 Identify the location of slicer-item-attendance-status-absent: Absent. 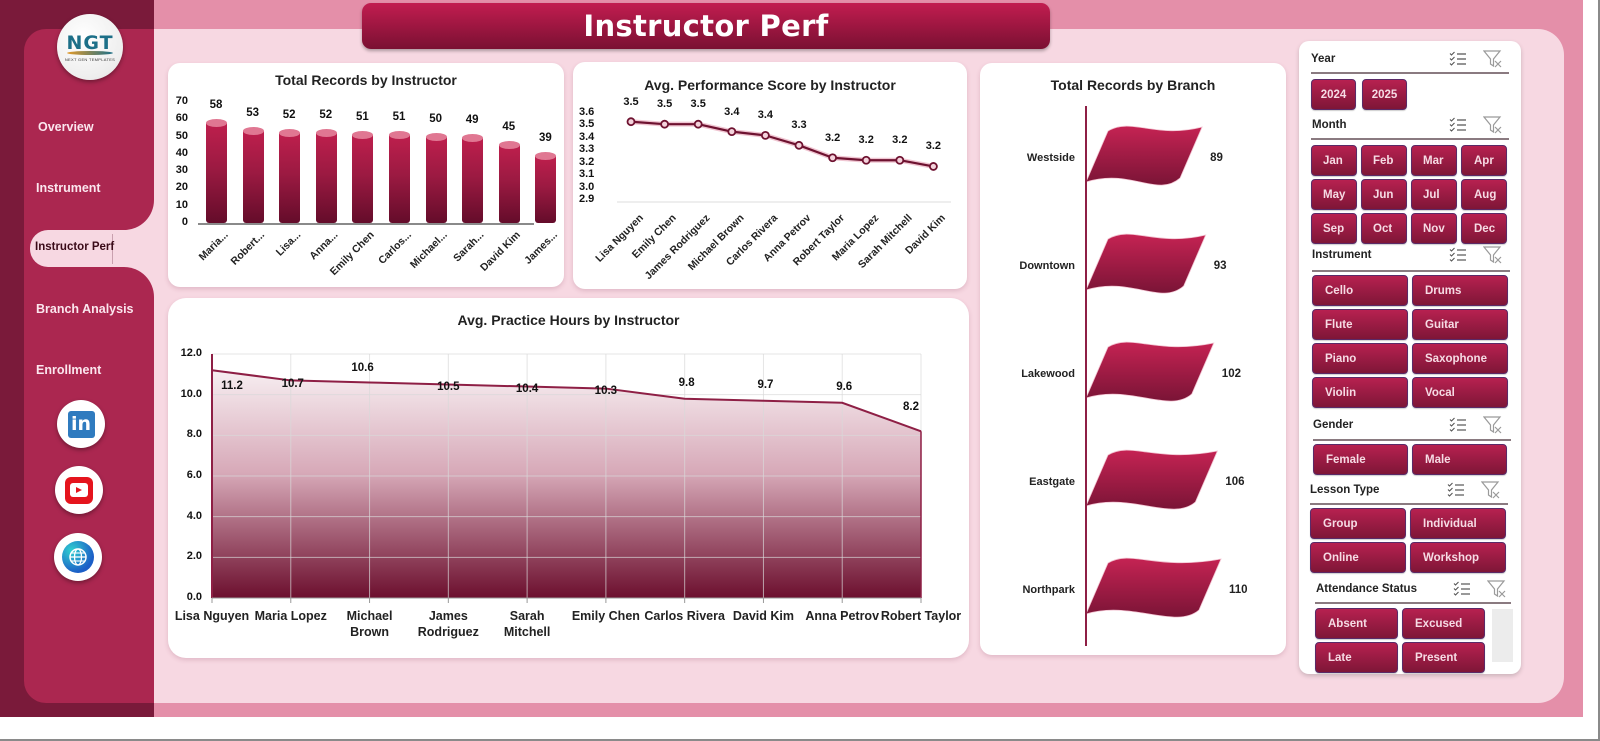
(1356, 623).